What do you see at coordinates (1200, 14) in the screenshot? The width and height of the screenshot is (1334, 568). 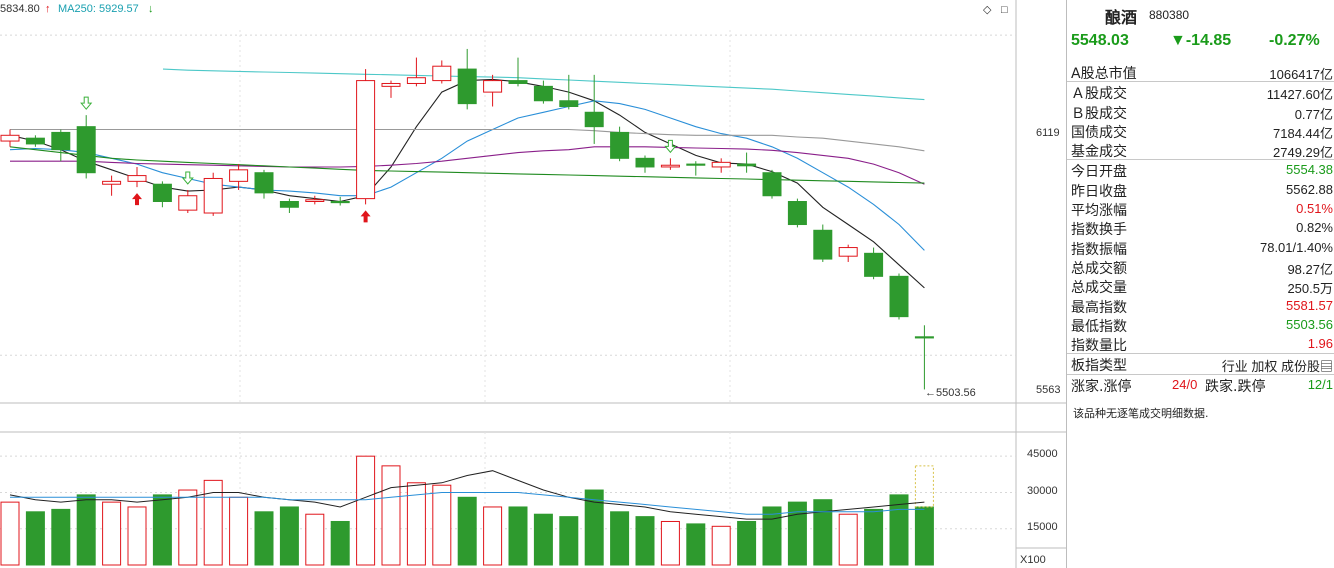 I see `title-row: 酿酒 880380` at bounding box center [1200, 14].